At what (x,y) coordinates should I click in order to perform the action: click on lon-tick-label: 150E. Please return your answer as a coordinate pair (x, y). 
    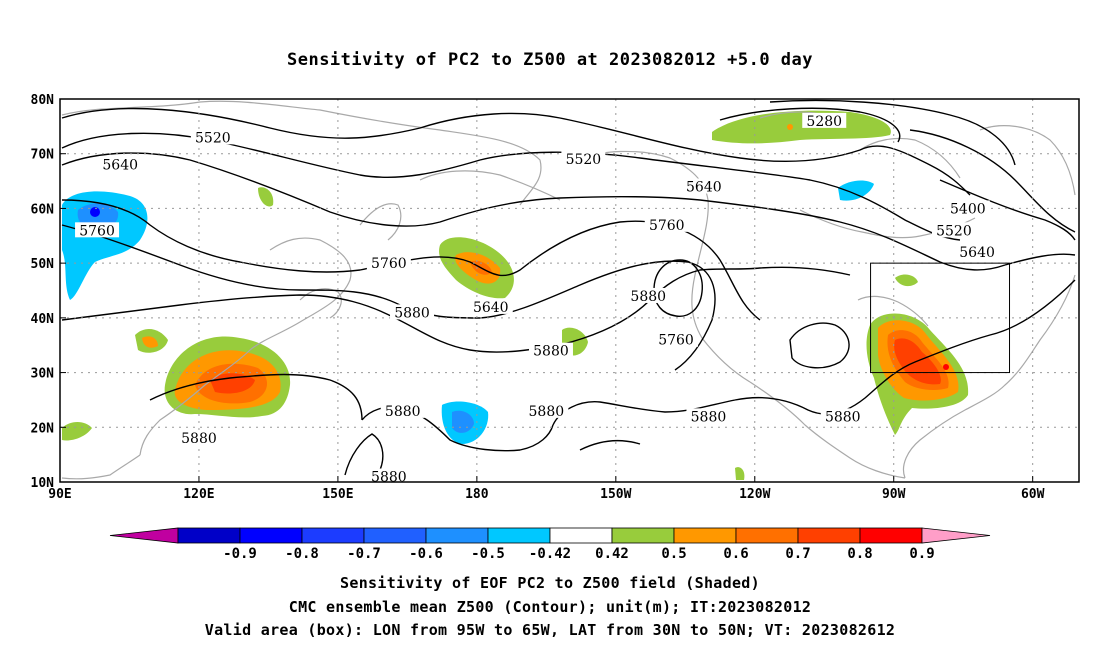
    Looking at the image, I should click on (337, 494).